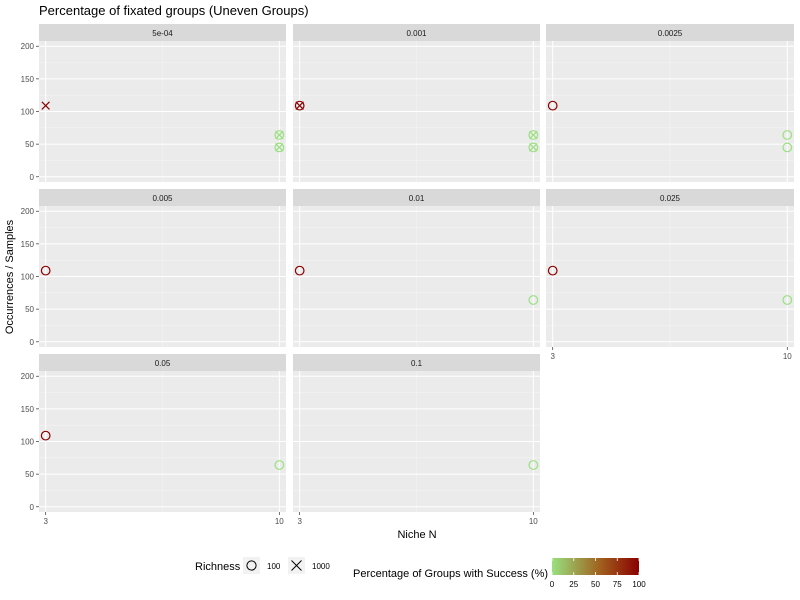 The width and height of the screenshot is (800, 600). I want to click on color-bar-ticks: 0 25 50 75 100, so click(598, 573).